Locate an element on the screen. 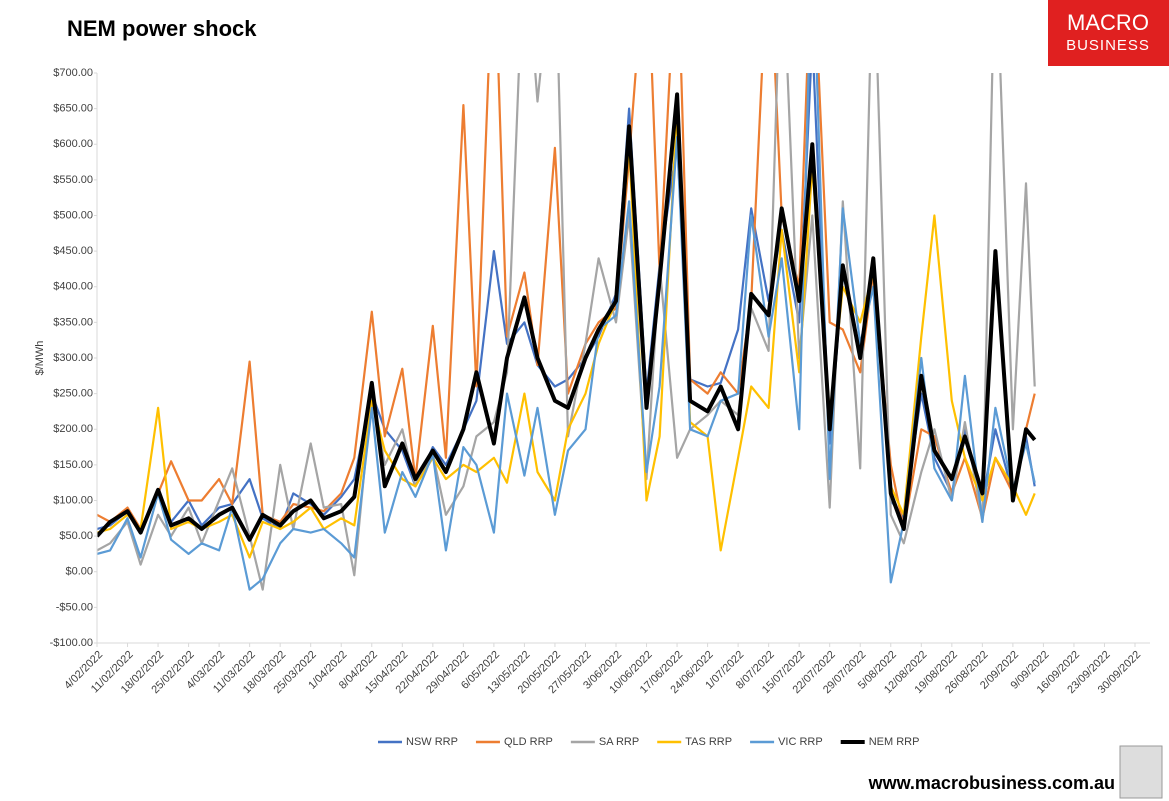 This screenshot has width=1169, height=801. y-tick-label: -$100.00 is located at coordinates (71, 643).